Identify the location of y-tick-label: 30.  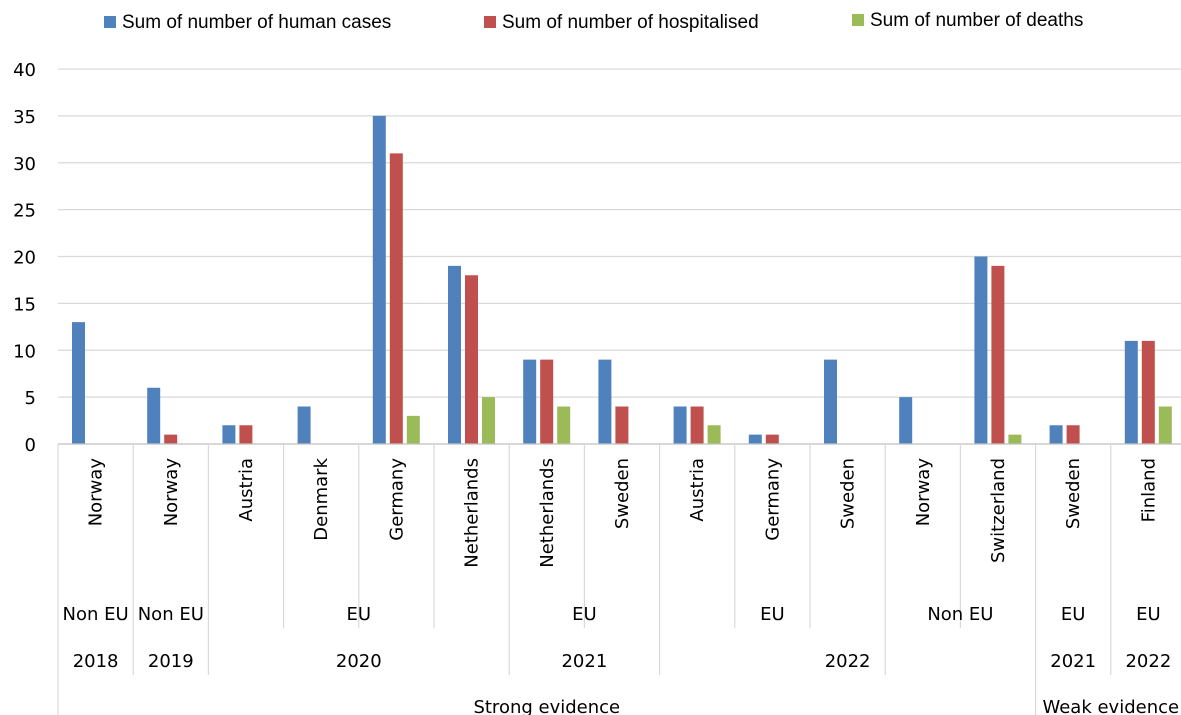
(24, 164).